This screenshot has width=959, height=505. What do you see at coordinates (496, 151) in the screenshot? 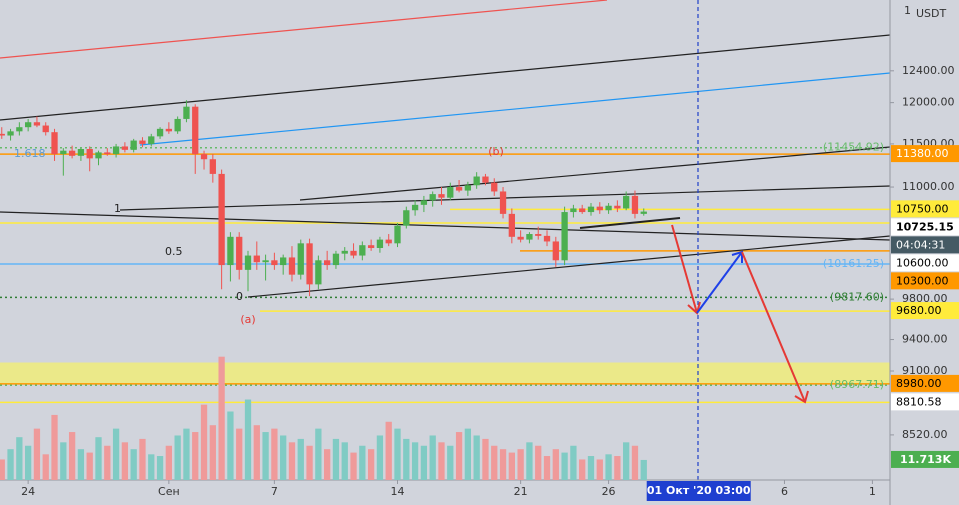
I see `wave-label: (b)` at bounding box center [496, 151].